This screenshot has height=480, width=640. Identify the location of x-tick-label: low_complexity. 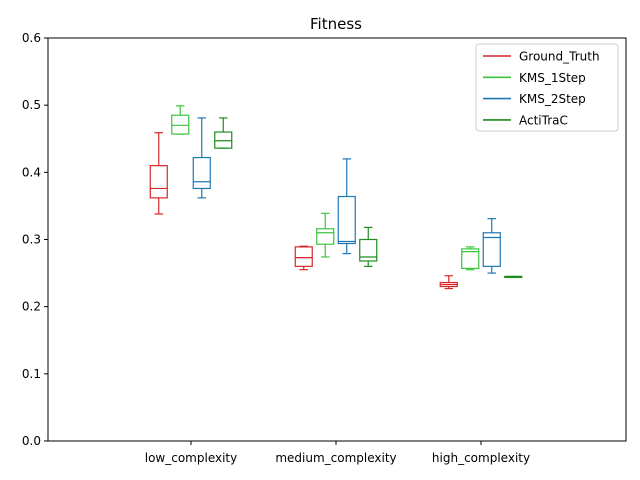
(191, 458).